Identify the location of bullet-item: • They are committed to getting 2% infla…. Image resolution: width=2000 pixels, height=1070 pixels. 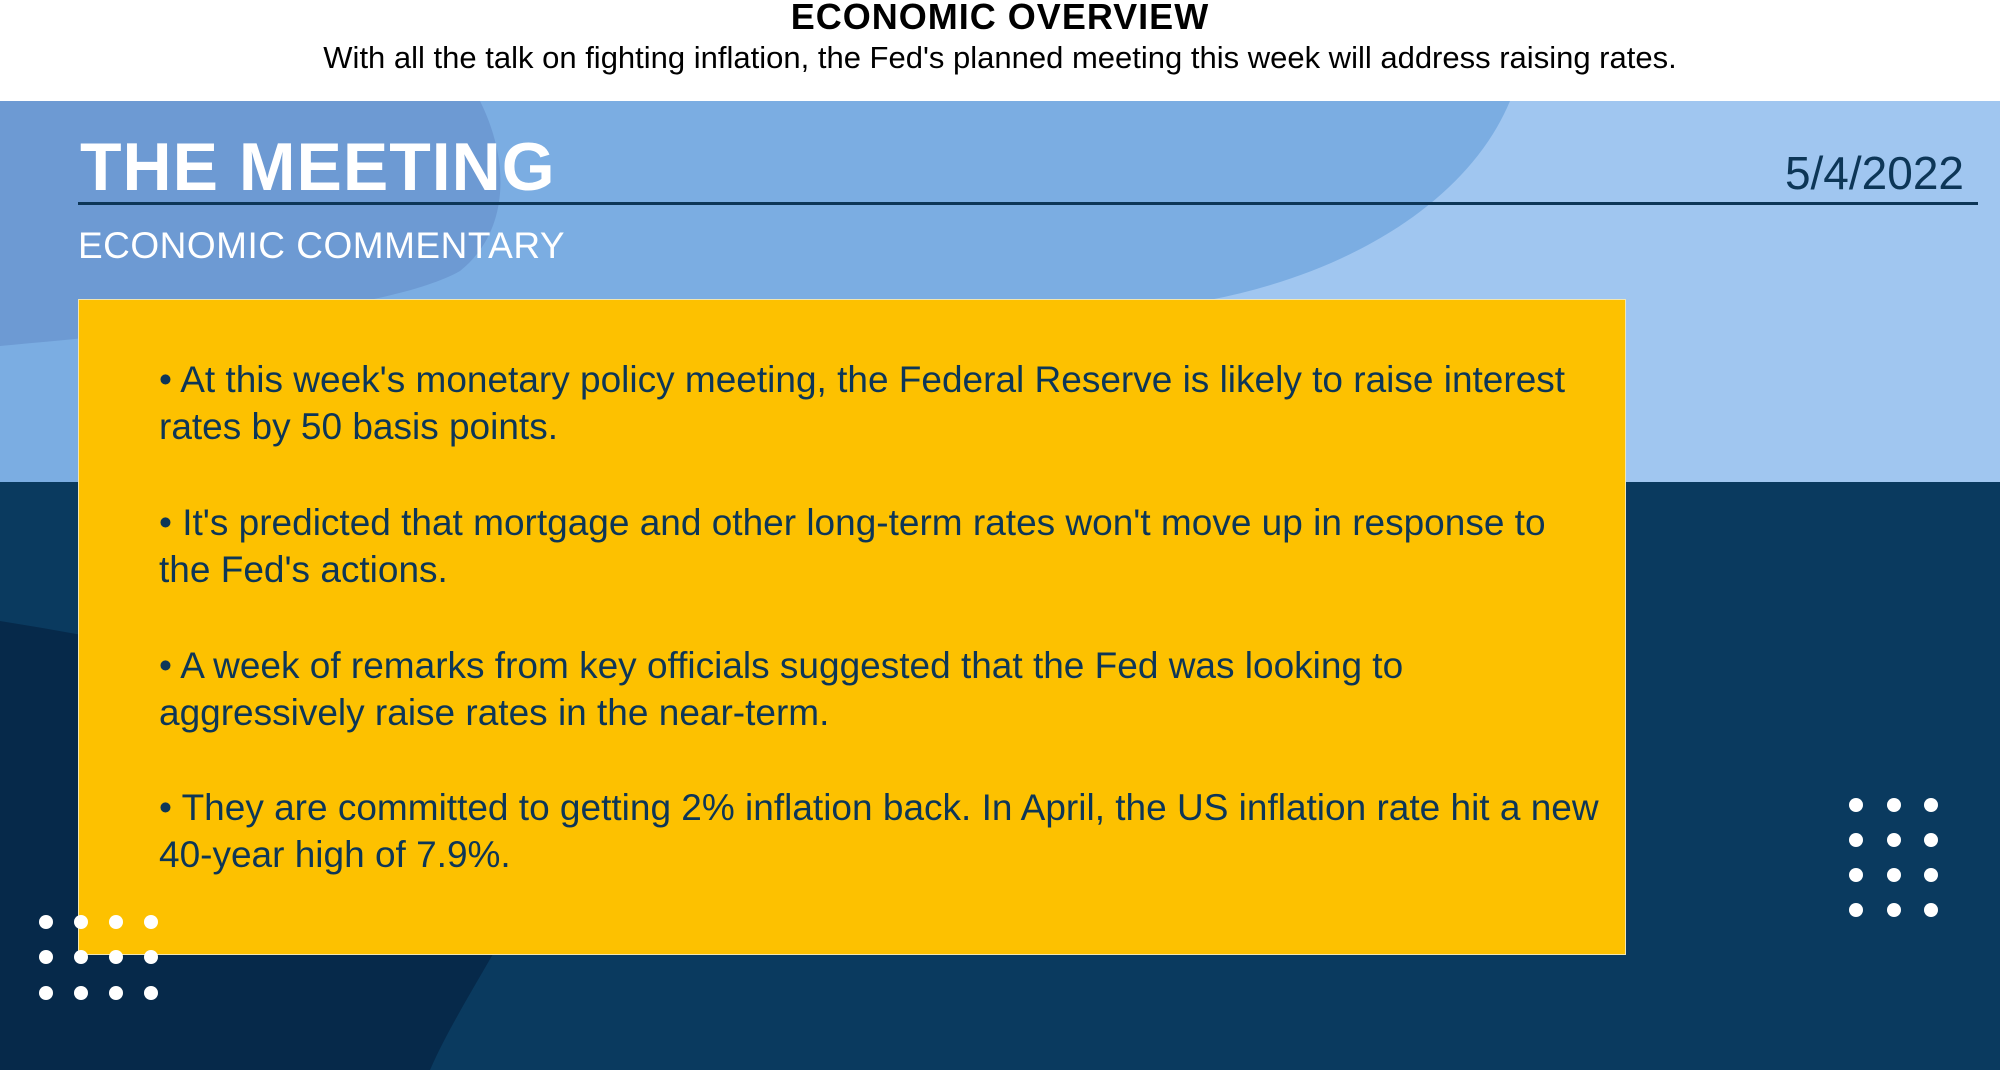
(879, 831).